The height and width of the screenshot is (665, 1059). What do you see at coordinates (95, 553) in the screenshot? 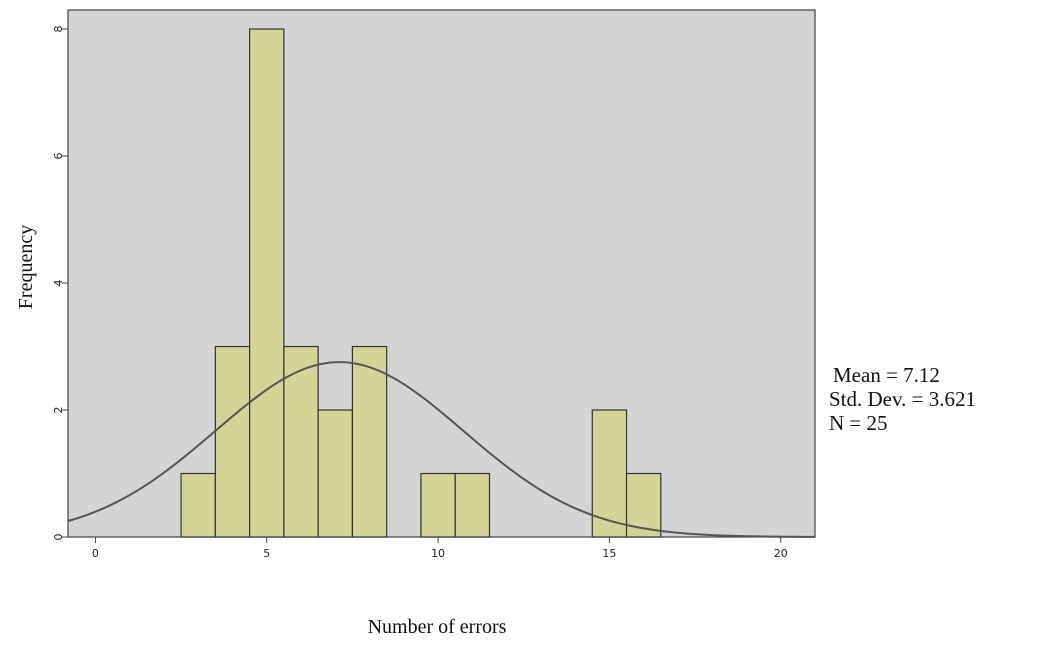
I see `x-tick-label: 0` at bounding box center [95, 553].